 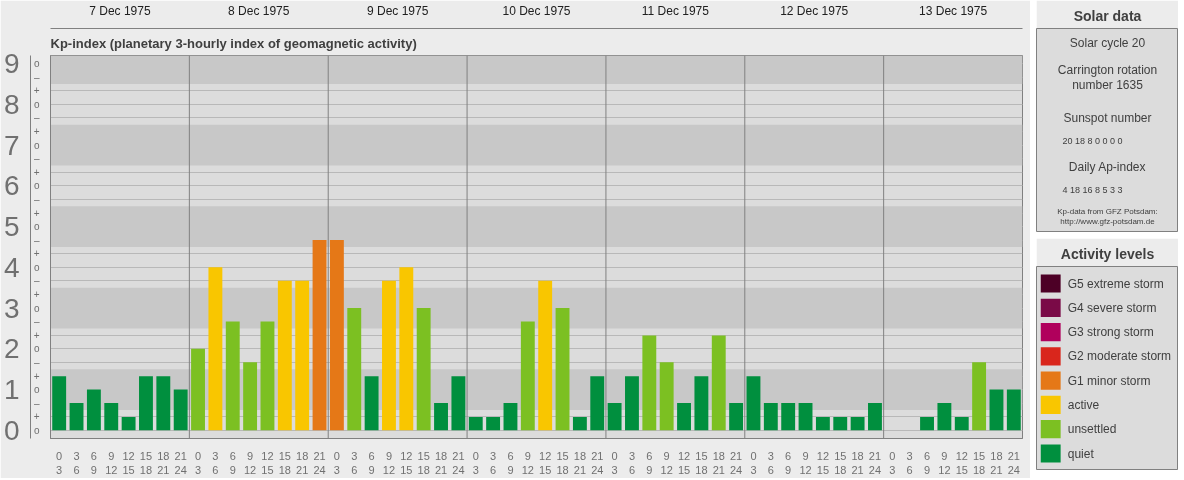 I want to click on x-tick-label: 3 6, so click(x=632, y=462).